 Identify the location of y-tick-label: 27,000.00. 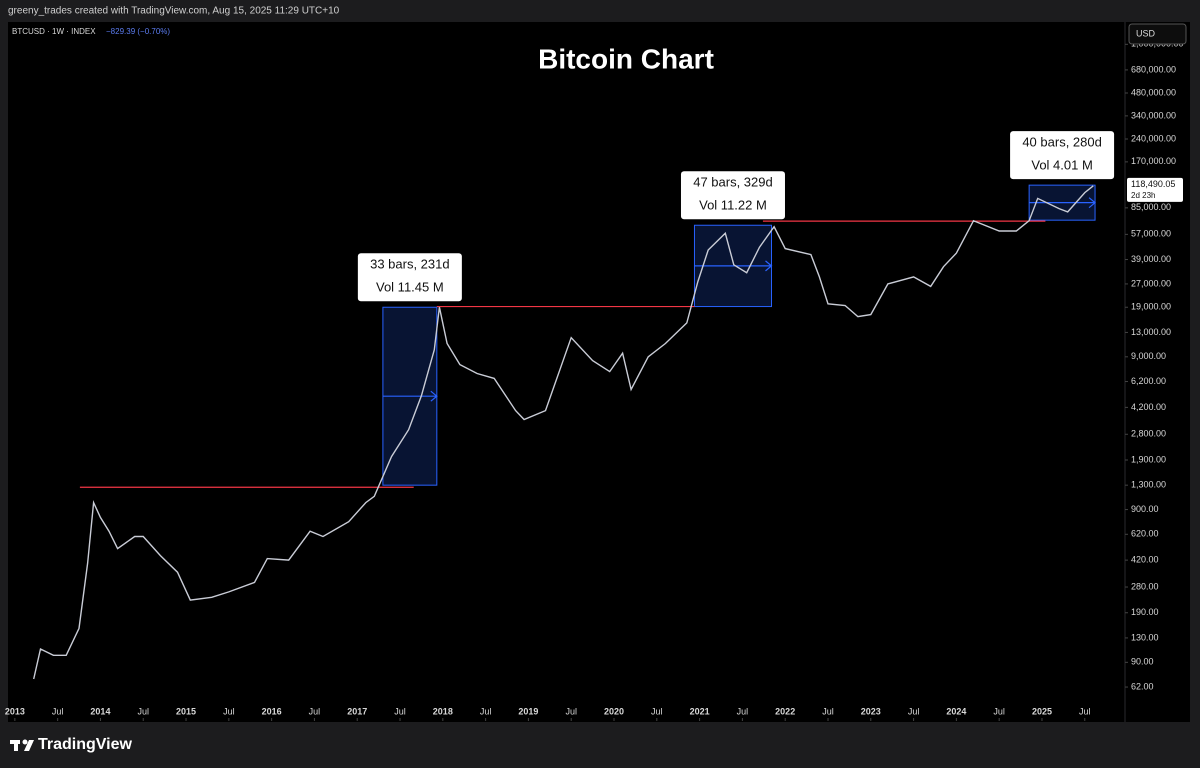
(1151, 283).